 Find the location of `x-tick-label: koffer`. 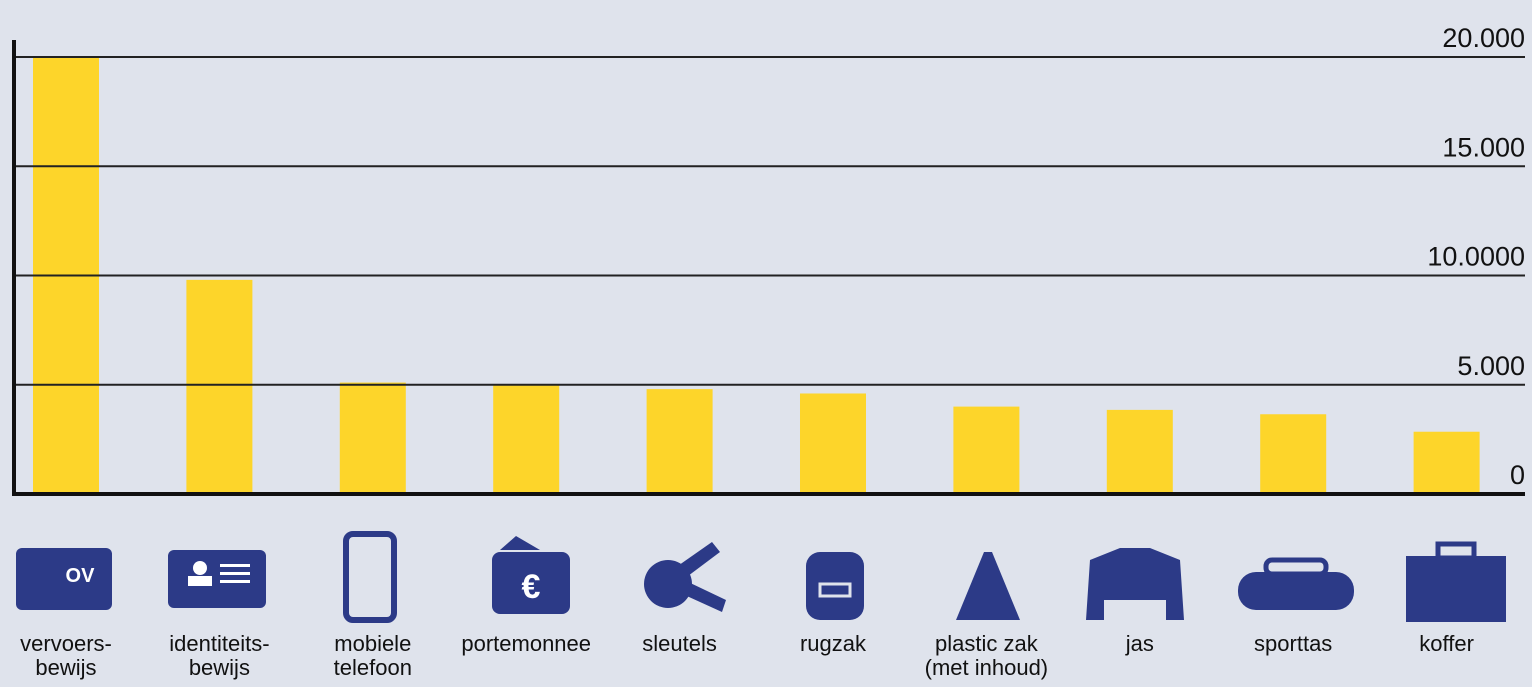

x-tick-label: koffer is located at coordinates (1446, 643).